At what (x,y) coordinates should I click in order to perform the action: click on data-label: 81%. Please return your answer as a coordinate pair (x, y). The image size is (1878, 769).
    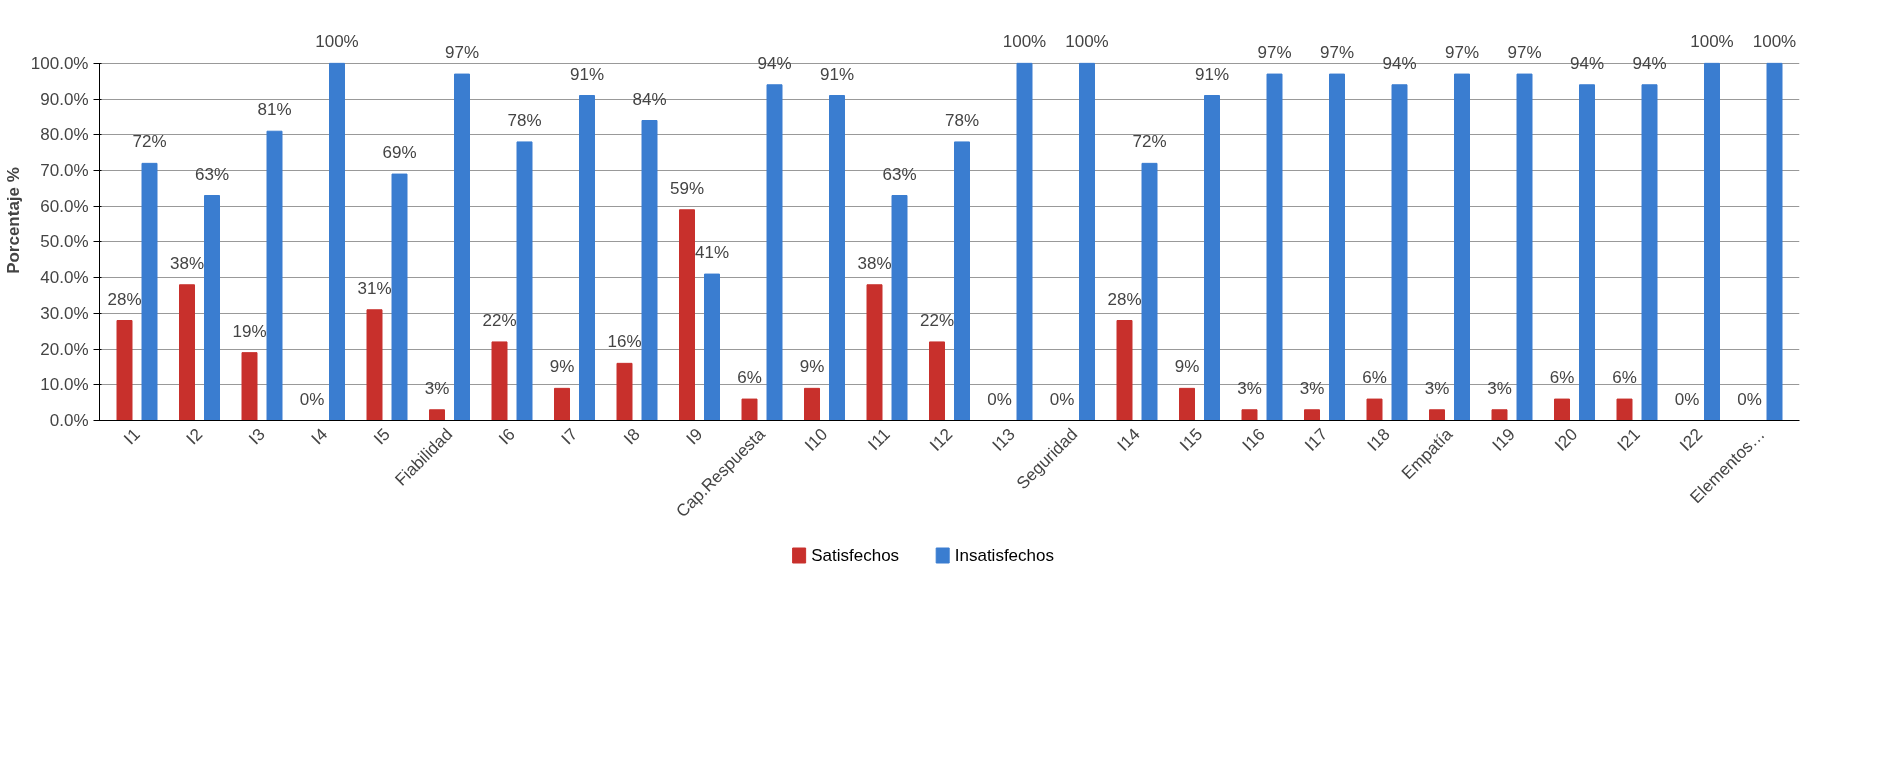
    Looking at the image, I should click on (274, 110).